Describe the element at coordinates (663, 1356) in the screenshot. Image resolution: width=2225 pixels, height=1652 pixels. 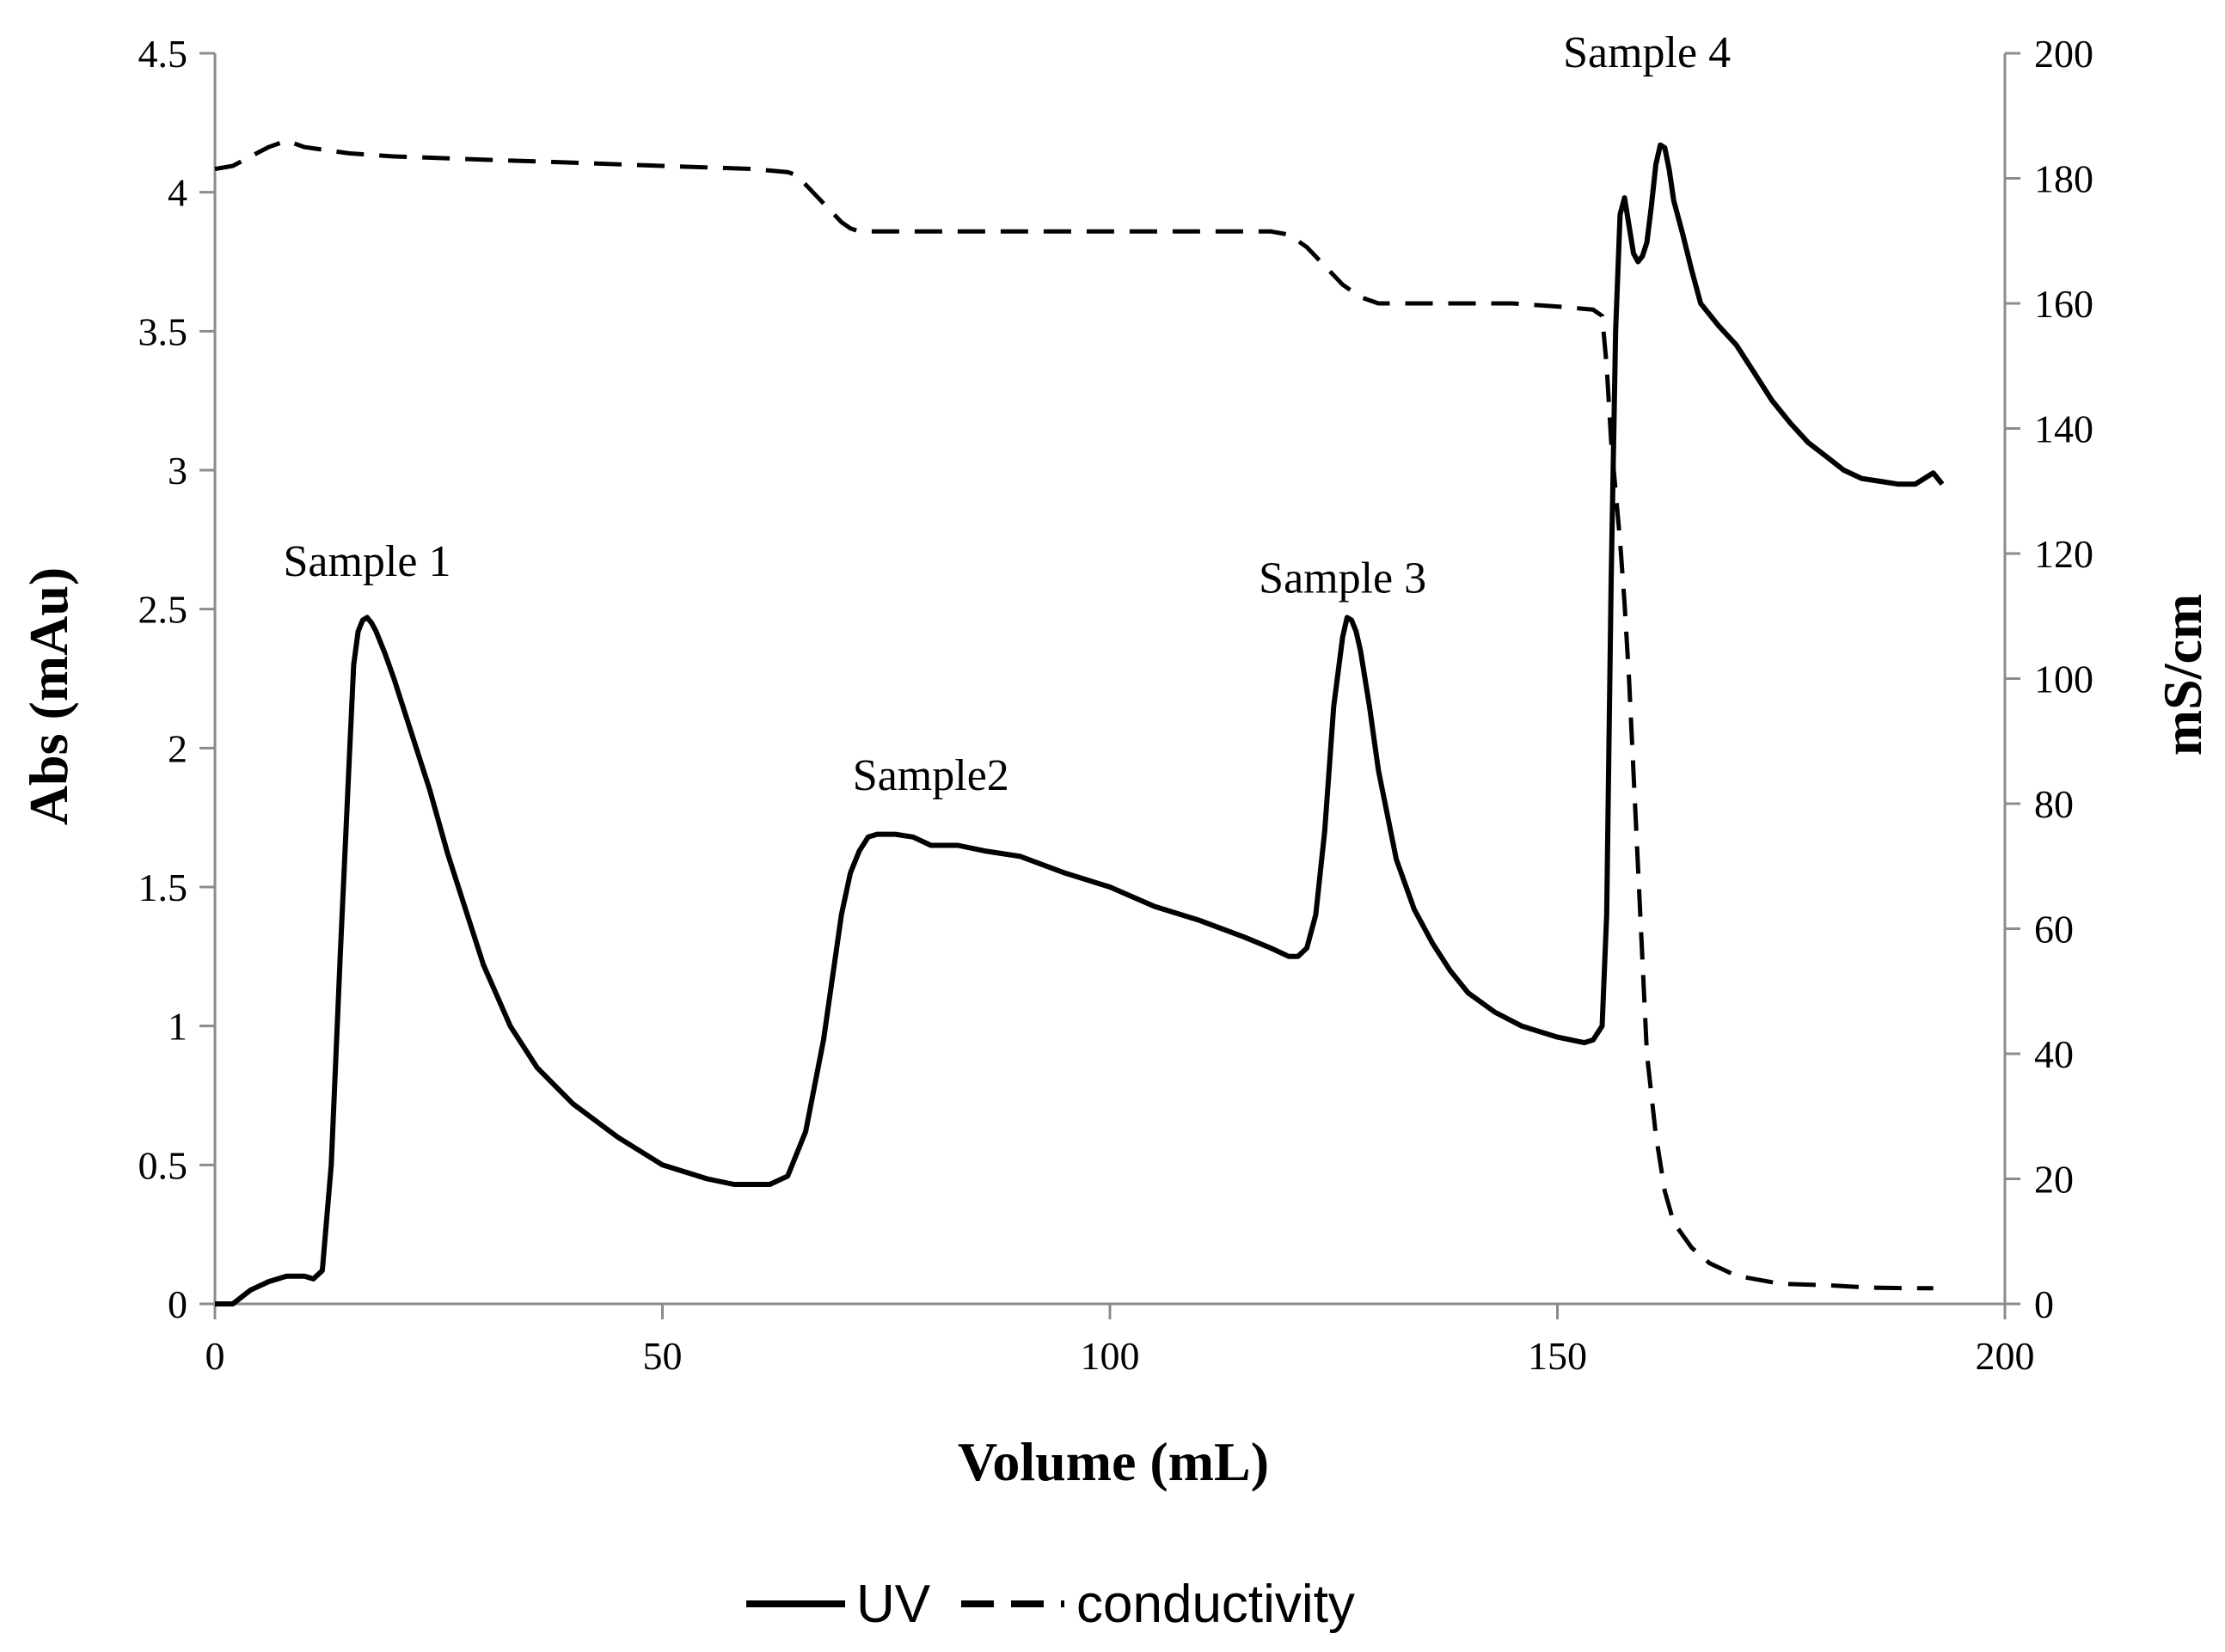
I see `x-tick-label: 50` at that location.